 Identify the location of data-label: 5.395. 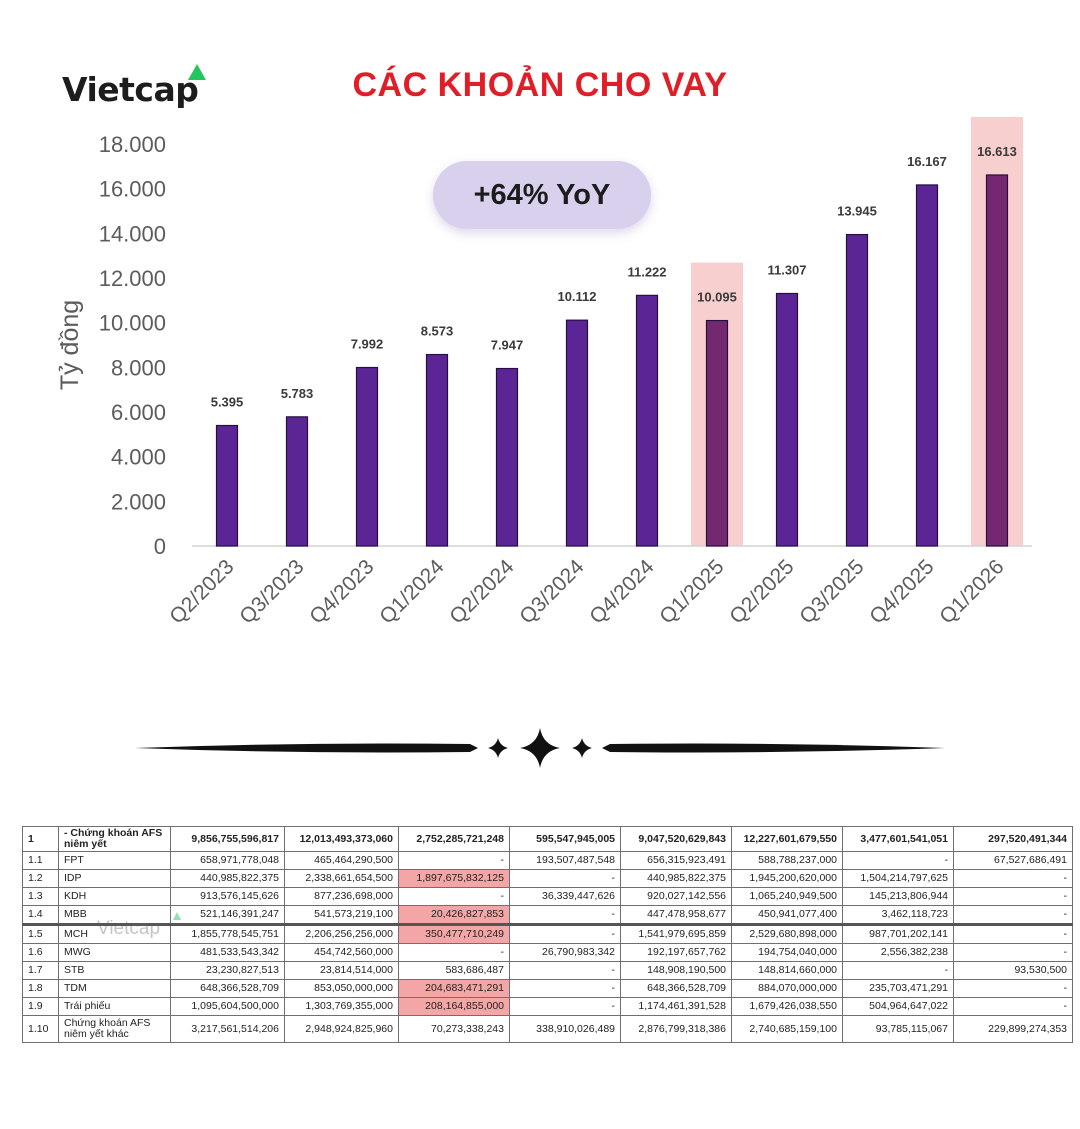
(227, 402).